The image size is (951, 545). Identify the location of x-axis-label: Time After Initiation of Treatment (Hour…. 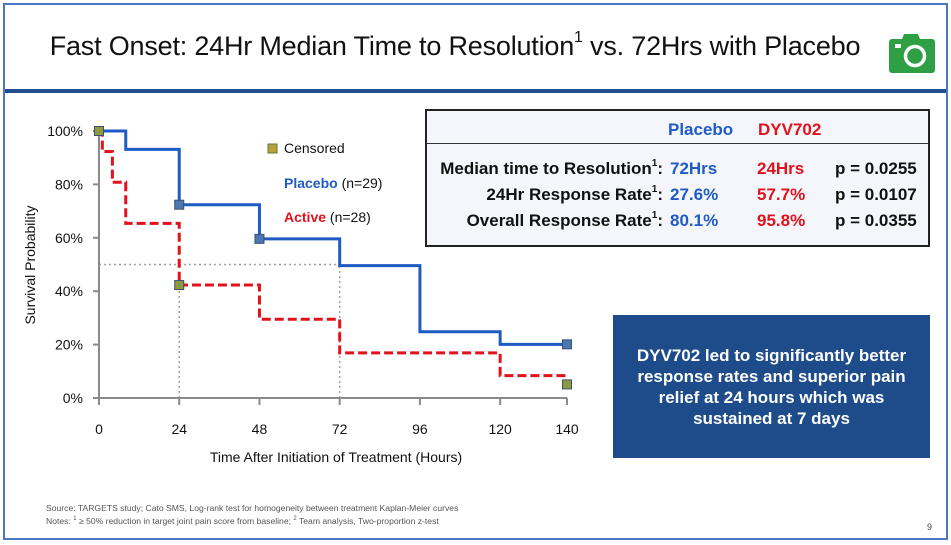
(336, 457).